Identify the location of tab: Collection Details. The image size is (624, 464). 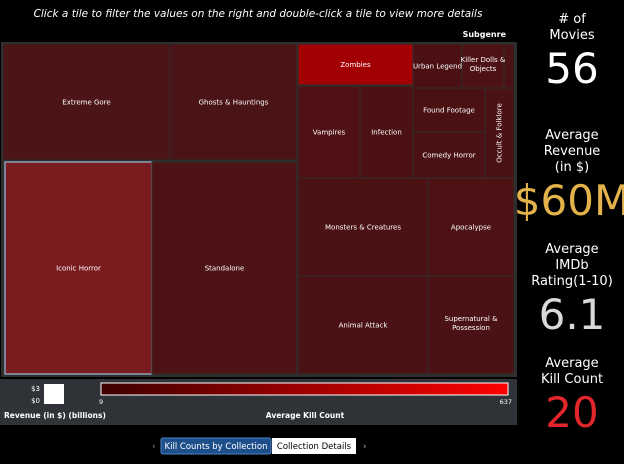
(314, 447).